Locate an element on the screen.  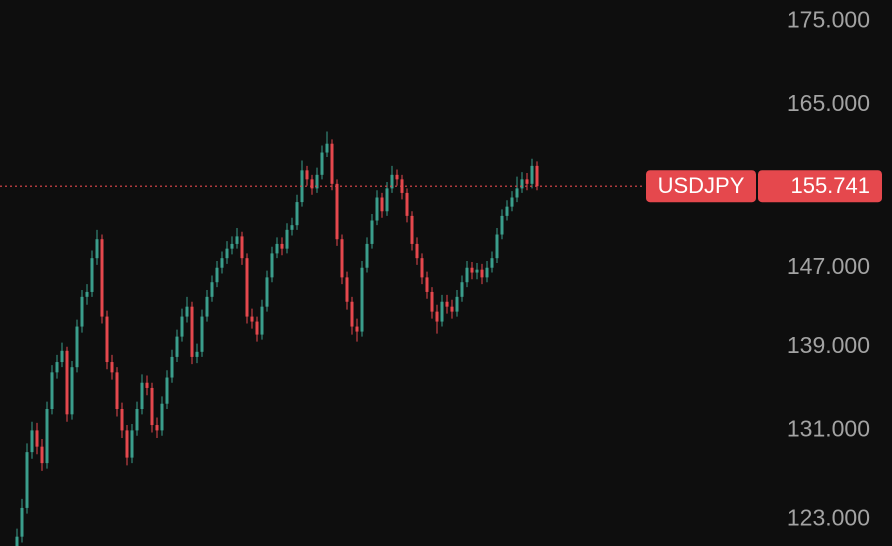
y-tick-label: 165.000 is located at coordinates (828, 103).